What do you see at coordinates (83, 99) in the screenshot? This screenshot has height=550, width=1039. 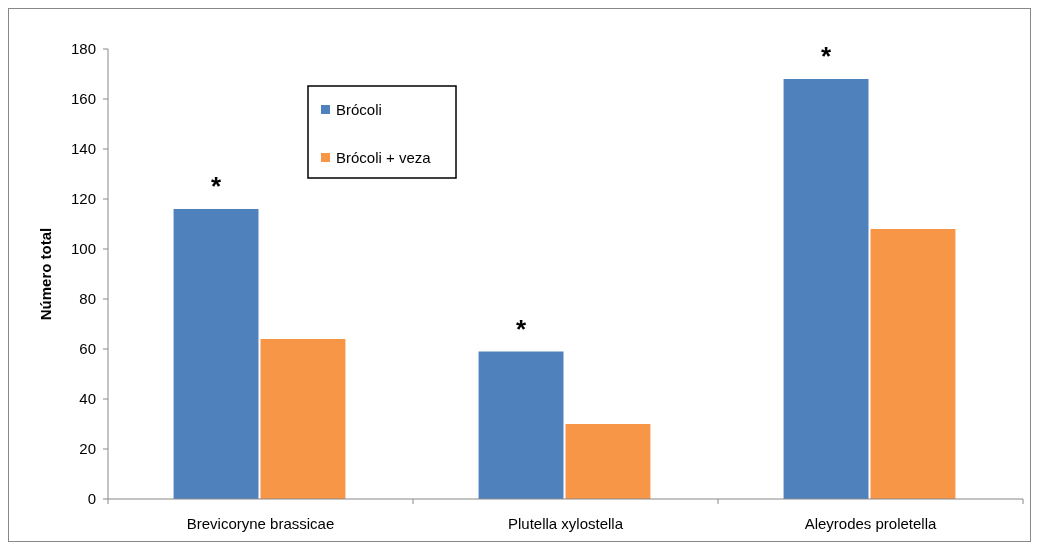 I see `y-tick-label: 160` at bounding box center [83, 99].